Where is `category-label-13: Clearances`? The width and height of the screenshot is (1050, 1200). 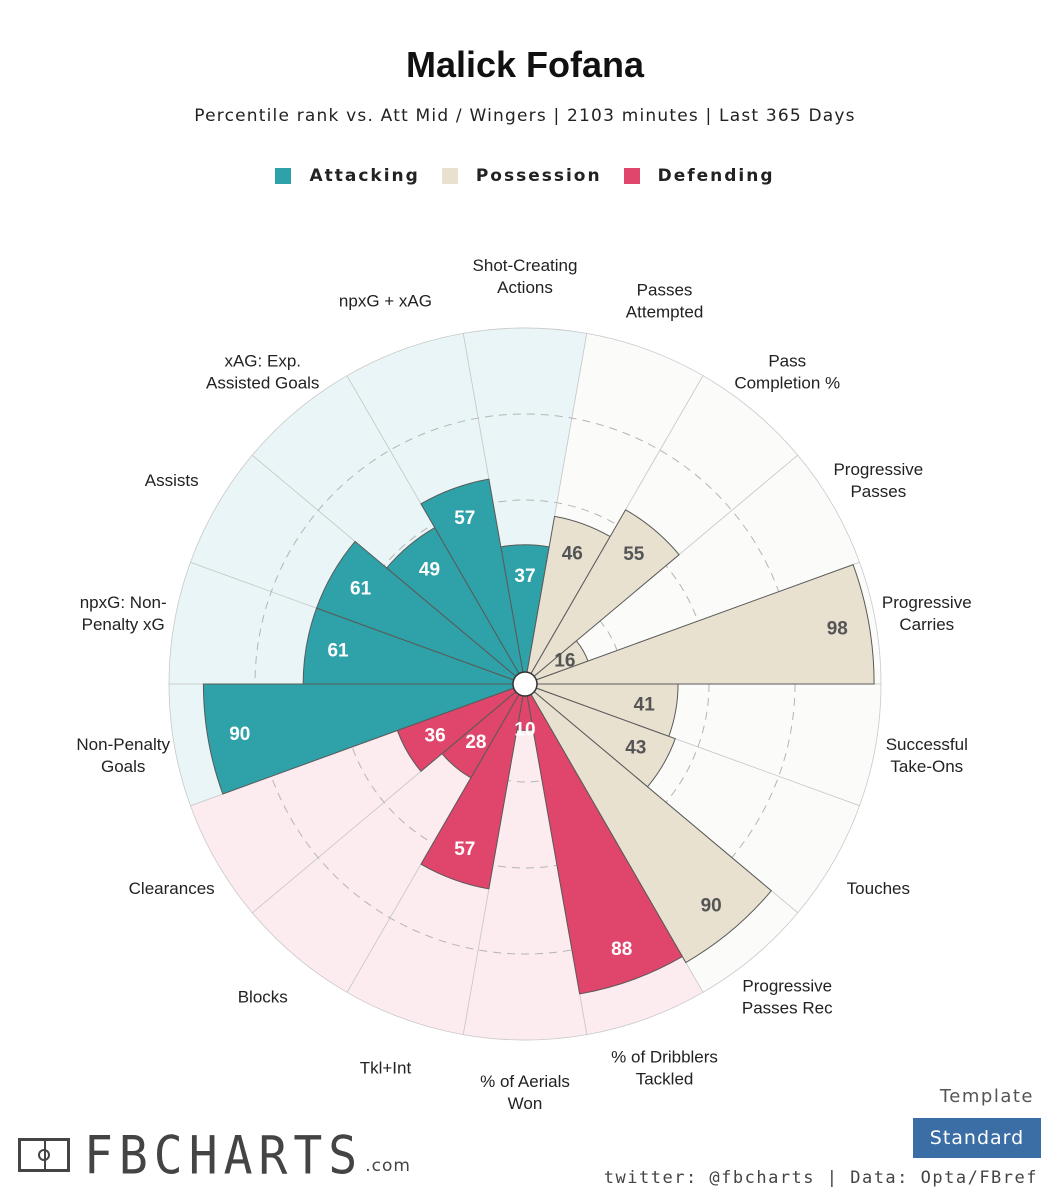
category-label-13: Clearances is located at coordinates (172, 888).